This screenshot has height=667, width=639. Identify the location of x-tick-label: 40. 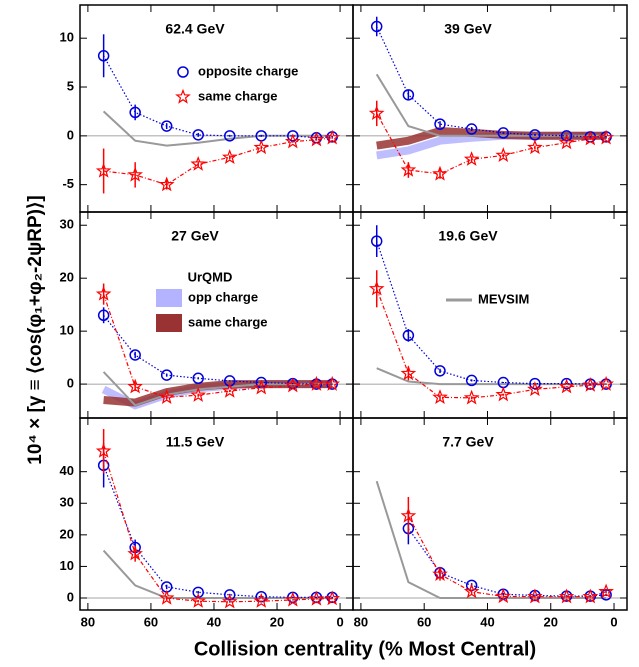
(214, 621).